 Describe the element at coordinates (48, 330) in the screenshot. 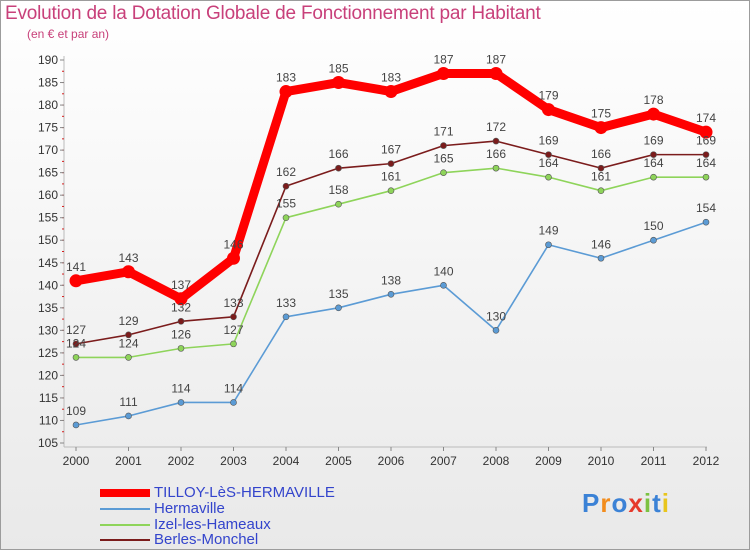

I see `y-tick-label: 130` at that location.